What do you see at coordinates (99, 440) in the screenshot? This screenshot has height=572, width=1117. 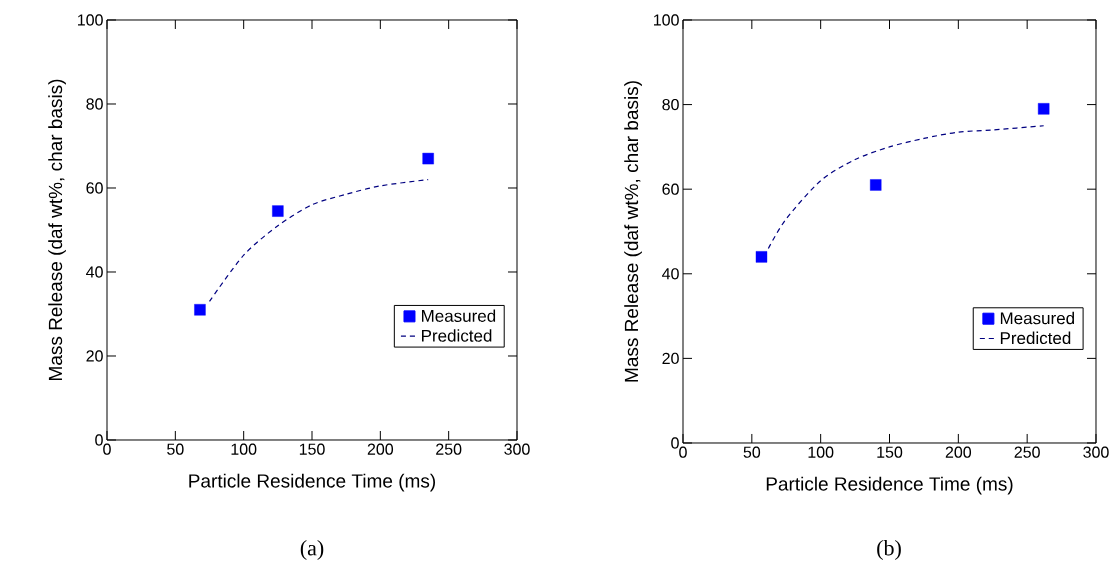 I see `y-tick-label: 0` at bounding box center [99, 440].